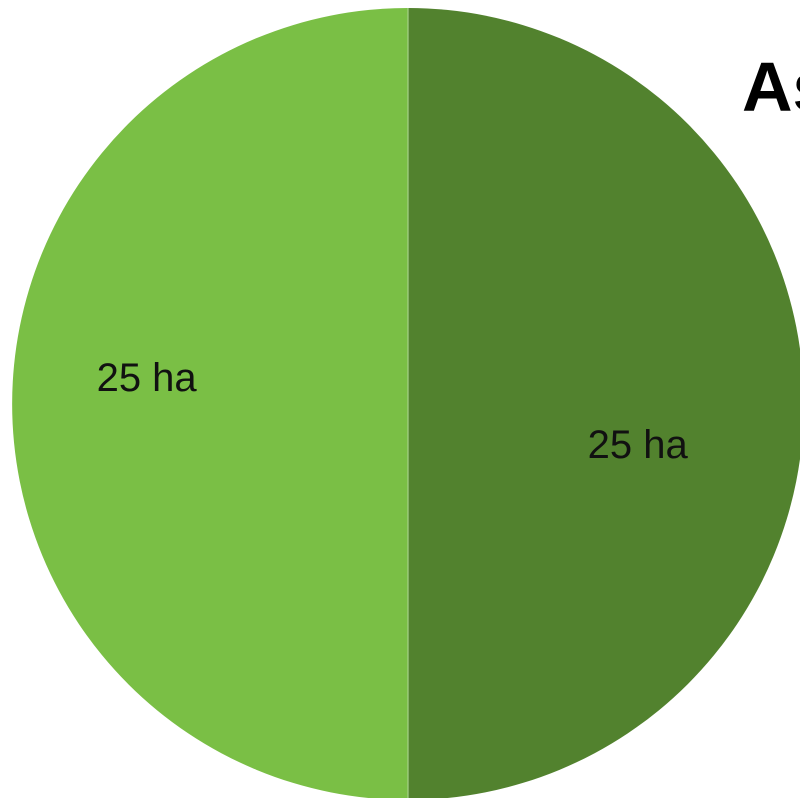  What do you see at coordinates (771, 87) in the screenshot?
I see `chart-title: As` at bounding box center [771, 87].